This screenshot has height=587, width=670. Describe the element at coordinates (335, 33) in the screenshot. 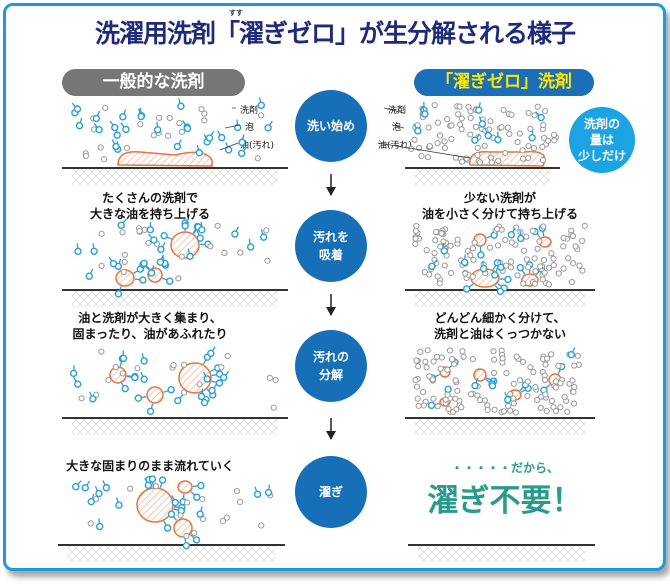

I see `page-title: 洗濯用洗剤「濯ぎゼロ」が生分解される様子` at that location.